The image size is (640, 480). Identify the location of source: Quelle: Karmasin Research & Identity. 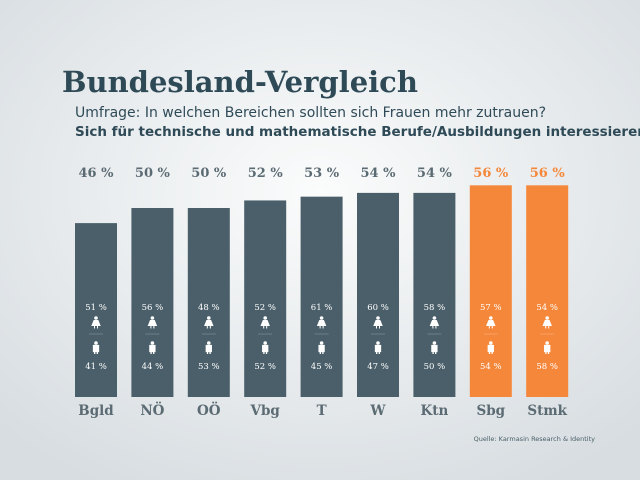
(535, 439).